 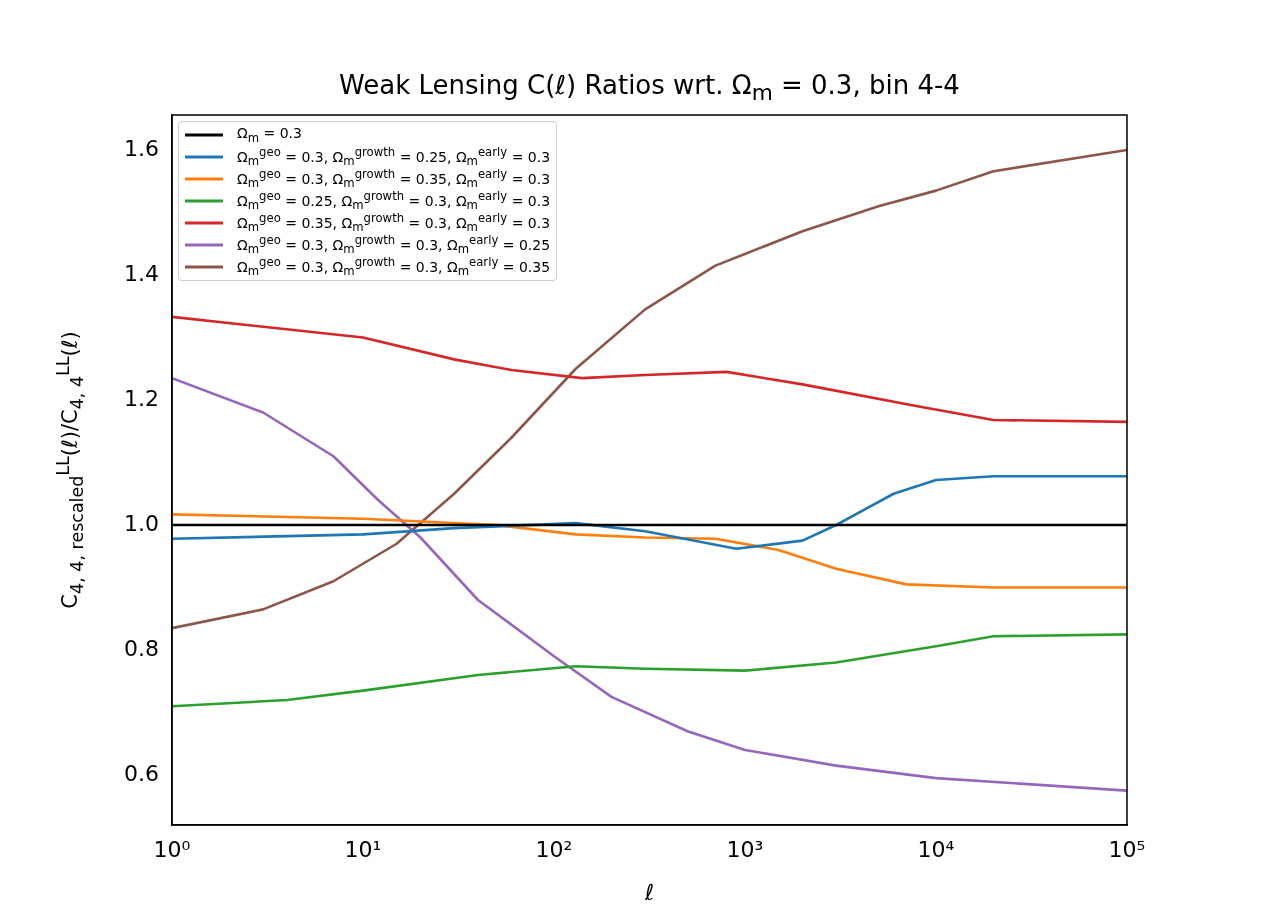 What do you see at coordinates (649, 88) in the screenshot?
I see `chart-title: Weak Lensing C(ℓ) Ratios wrt. Ω$_{m}$ = 0.3, bin 4-4` at bounding box center [649, 88].